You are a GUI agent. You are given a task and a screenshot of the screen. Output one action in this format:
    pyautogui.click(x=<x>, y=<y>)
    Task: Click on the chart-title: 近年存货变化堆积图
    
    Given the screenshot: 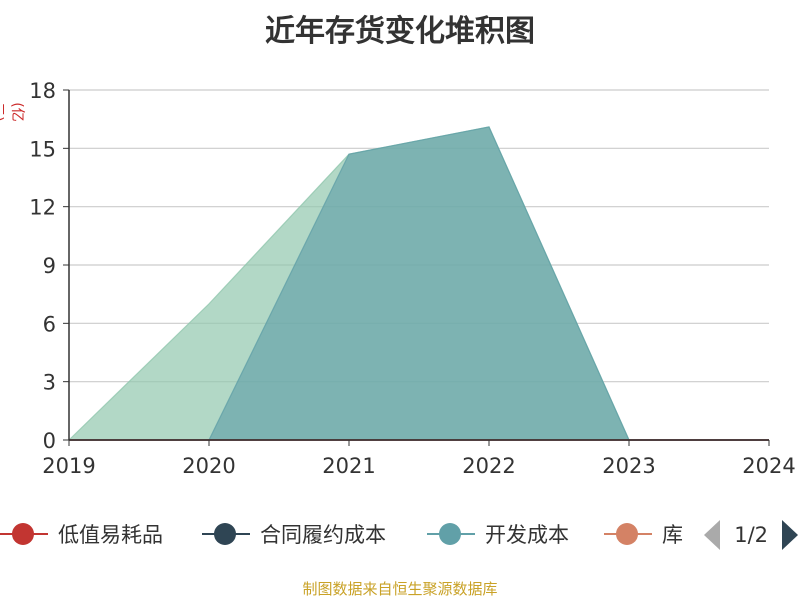 What is the action you would take?
    pyautogui.click(x=400, y=31)
    